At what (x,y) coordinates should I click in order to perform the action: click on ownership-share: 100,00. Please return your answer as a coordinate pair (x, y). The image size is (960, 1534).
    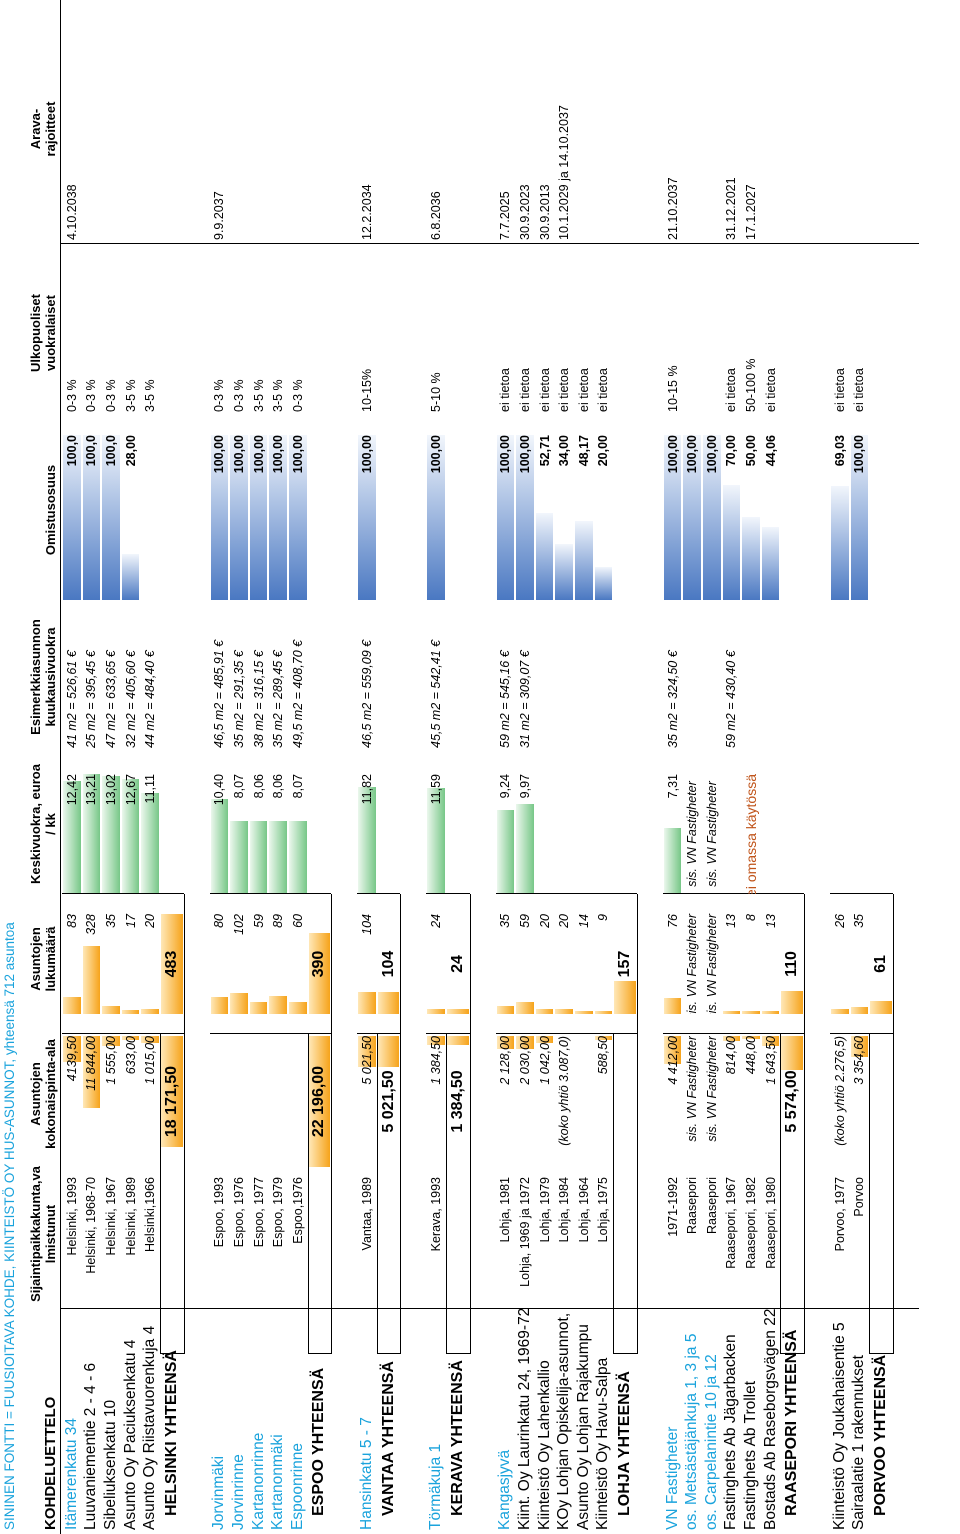
    Looking at the image, I should click on (692, 514).